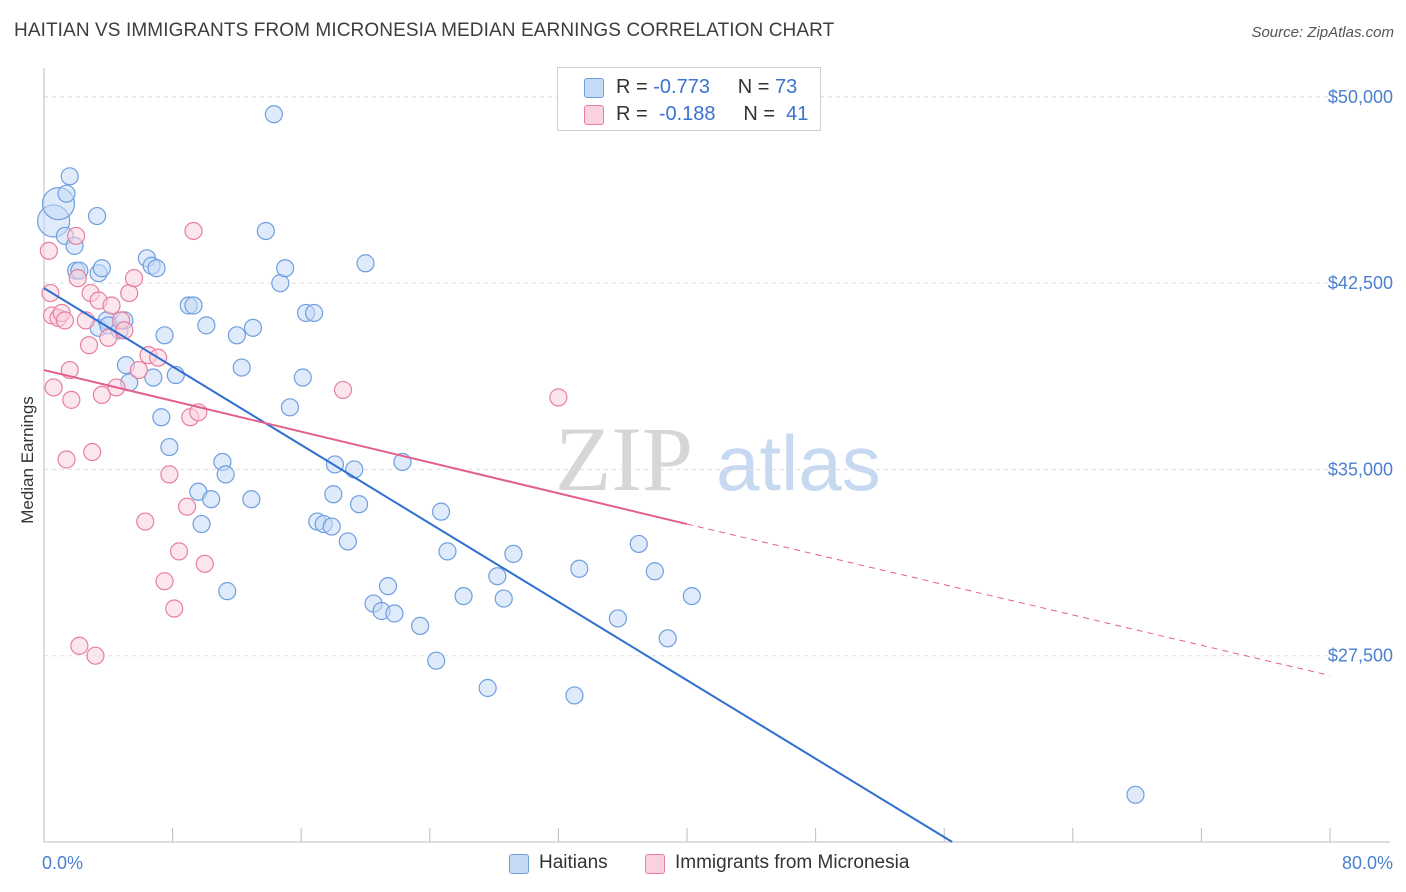  What do you see at coordinates (365, 447) in the screenshot?
I see `trendline-micronesia` at bounding box center [365, 447].